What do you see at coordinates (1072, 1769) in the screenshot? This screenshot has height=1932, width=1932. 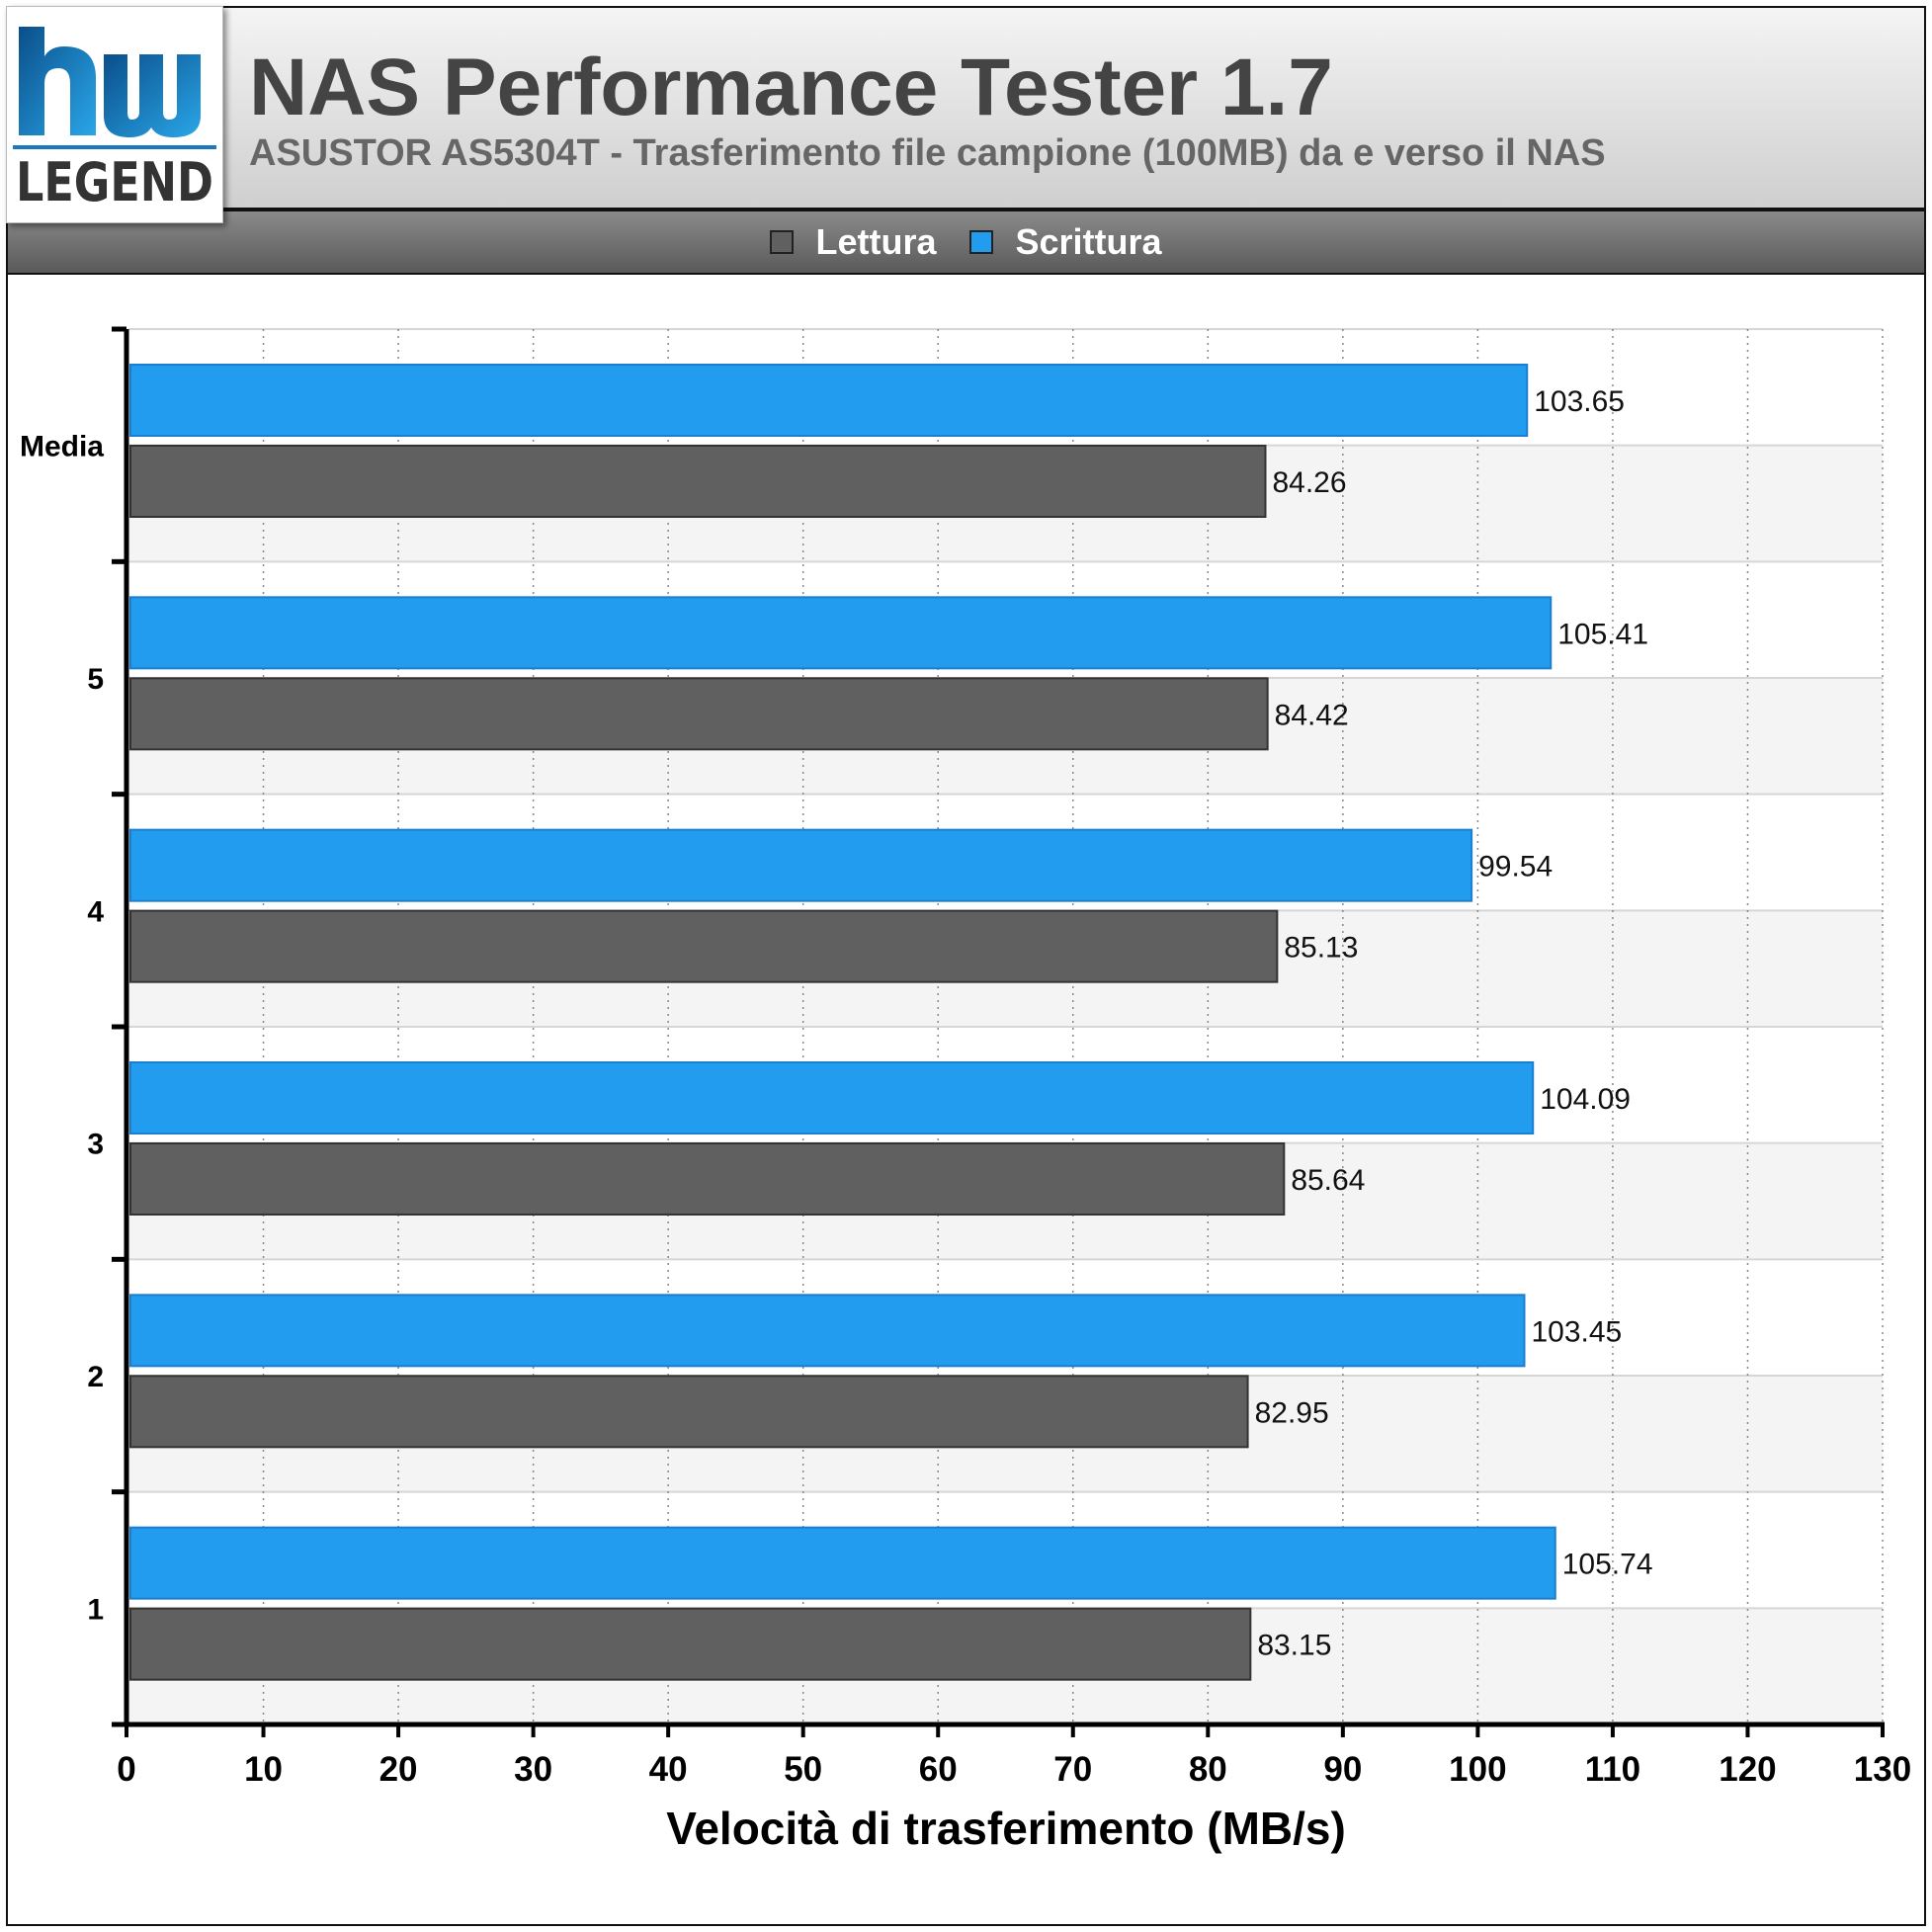 I see `x-tick-label: 70` at bounding box center [1072, 1769].